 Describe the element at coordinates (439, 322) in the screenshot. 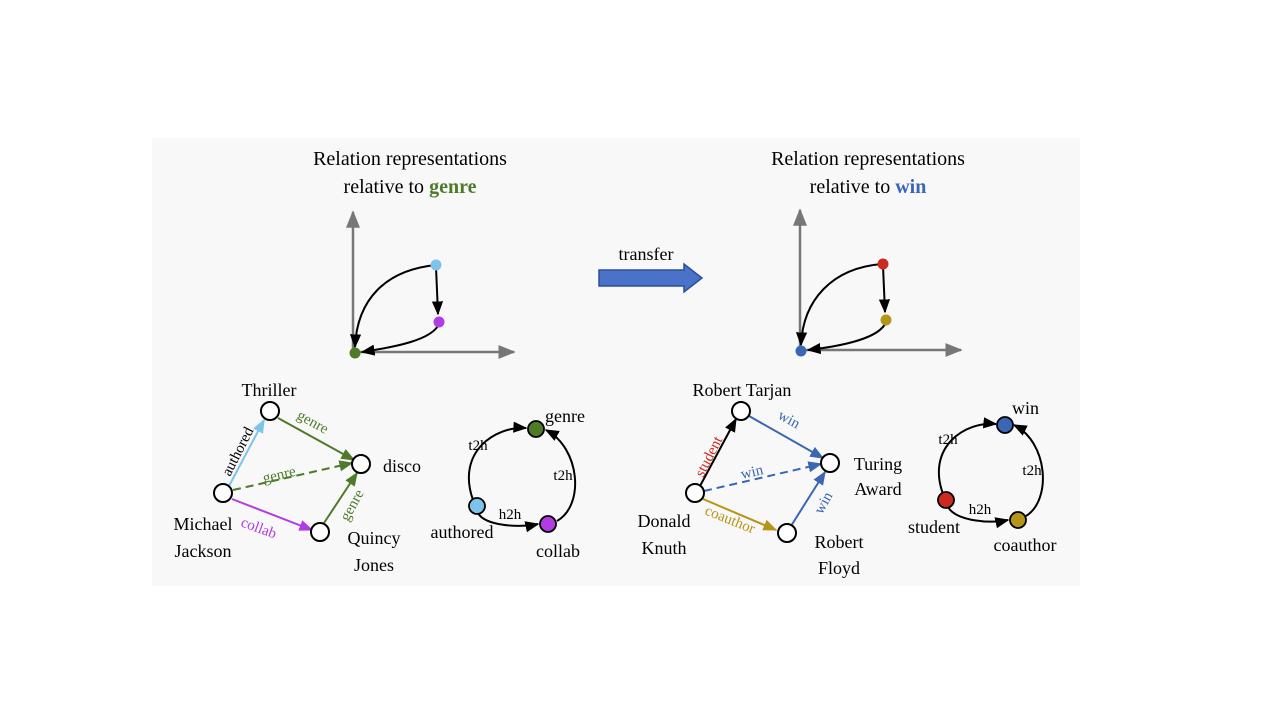

I see `left-emb-point-collab` at that location.